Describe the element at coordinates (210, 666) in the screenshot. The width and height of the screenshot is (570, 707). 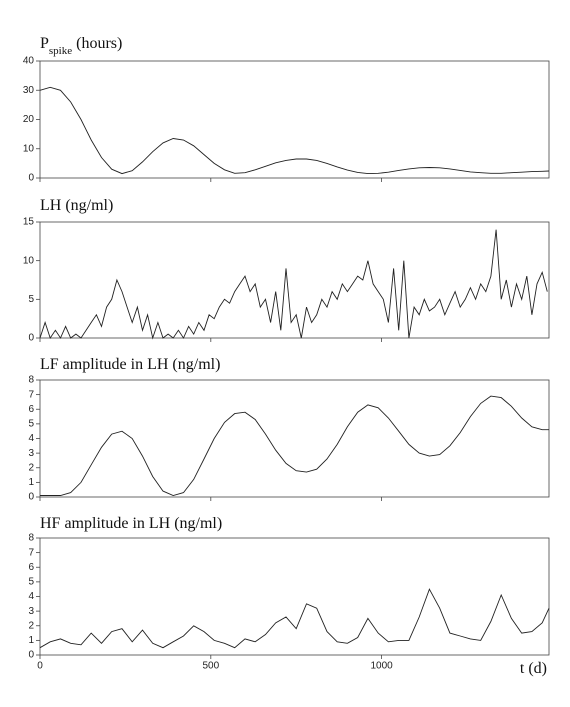
I see `x-tick-label: 500` at that location.